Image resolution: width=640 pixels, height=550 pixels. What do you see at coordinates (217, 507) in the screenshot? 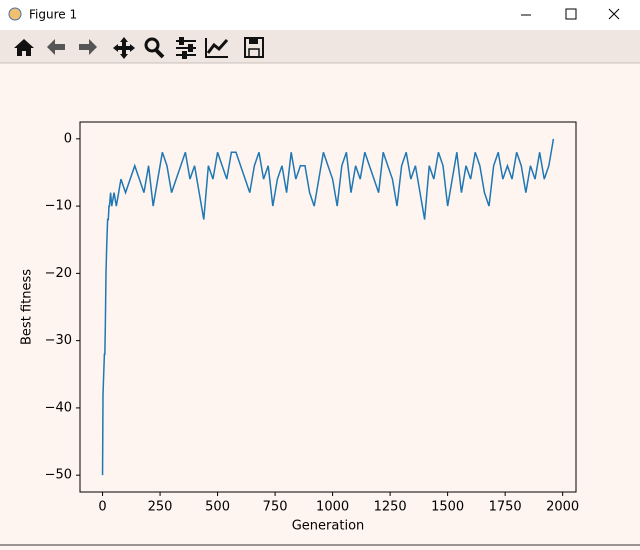
I see `x-tick-label: 500` at bounding box center [217, 507].